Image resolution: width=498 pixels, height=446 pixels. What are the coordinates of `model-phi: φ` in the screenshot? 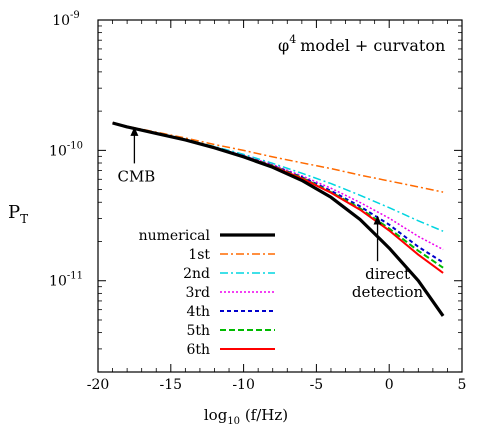 It's located at (283, 45).